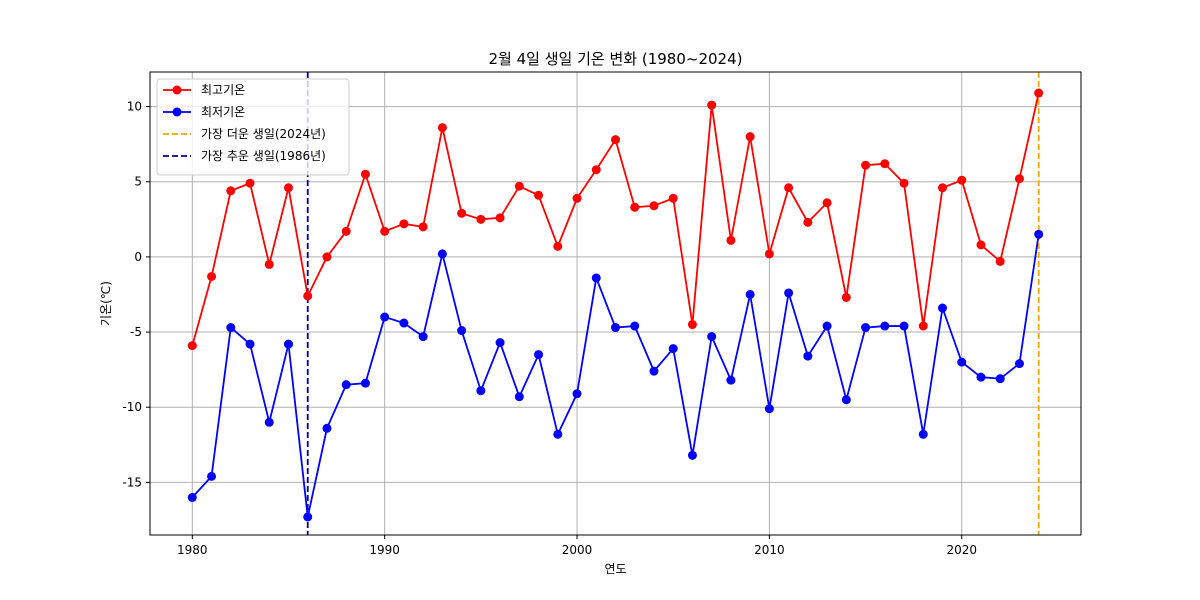 The width and height of the screenshot is (1200, 600). I want to click on y-tick-label: 5, so click(138, 182).